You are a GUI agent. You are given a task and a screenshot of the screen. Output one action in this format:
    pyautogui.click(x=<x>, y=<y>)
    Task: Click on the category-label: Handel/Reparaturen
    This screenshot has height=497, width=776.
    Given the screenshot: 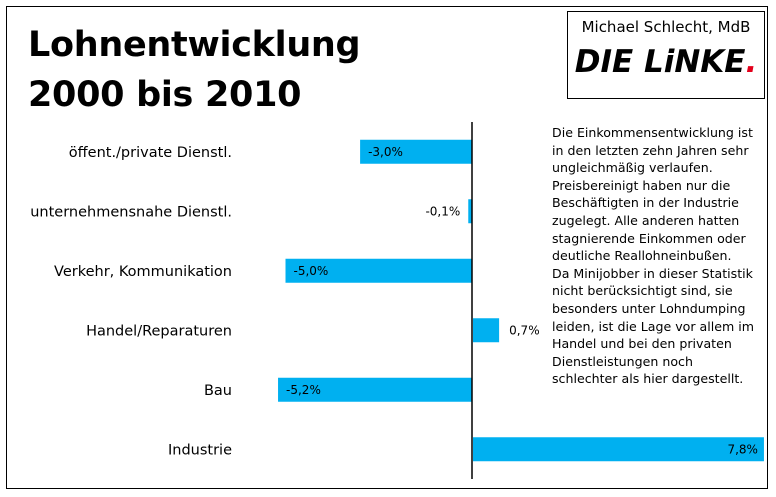 What is the action you would take?
    pyautogui.click(x=159, y=331)
    